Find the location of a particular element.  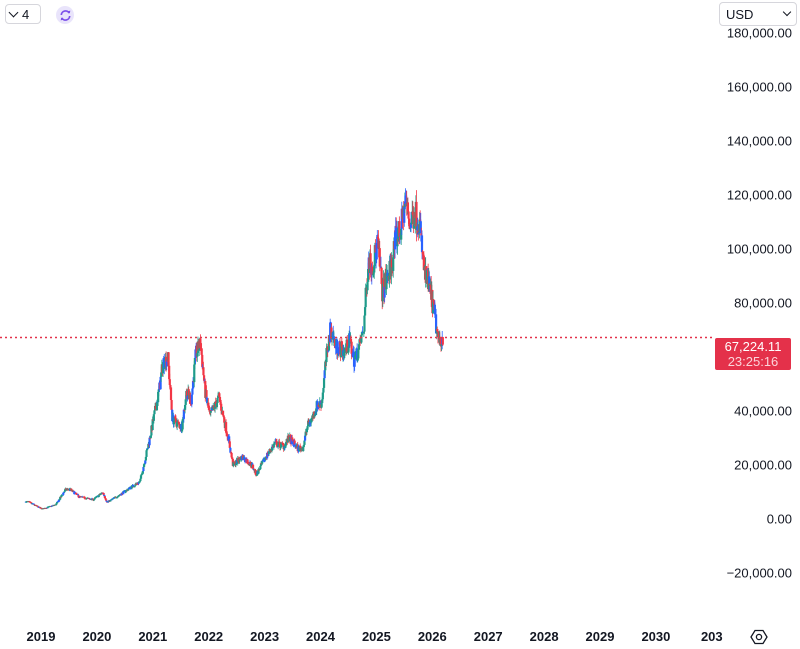

time-tick-label: 2029 is located at coordinates (600, 636).